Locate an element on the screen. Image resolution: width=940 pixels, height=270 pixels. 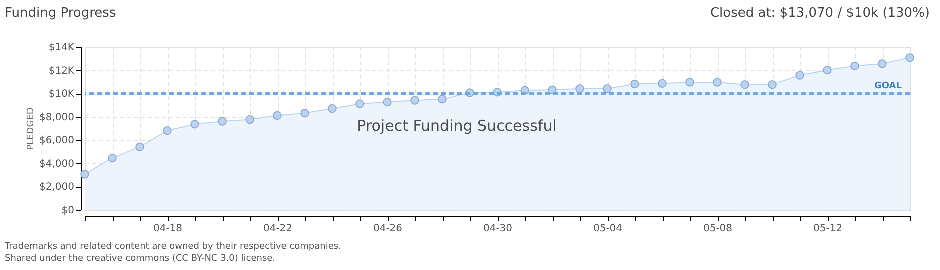
y-tick-label: $6,000 is located at coordinates (57, 141).